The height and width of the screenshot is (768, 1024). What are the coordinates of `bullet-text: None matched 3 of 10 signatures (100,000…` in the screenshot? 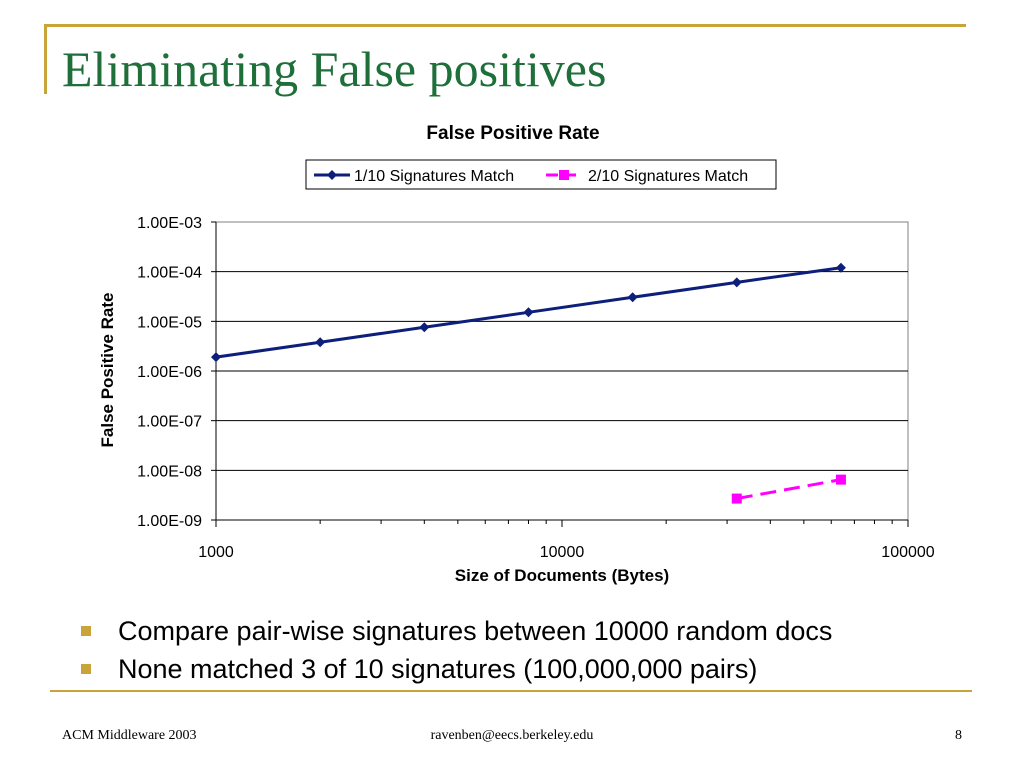 It's located at (438, 669).